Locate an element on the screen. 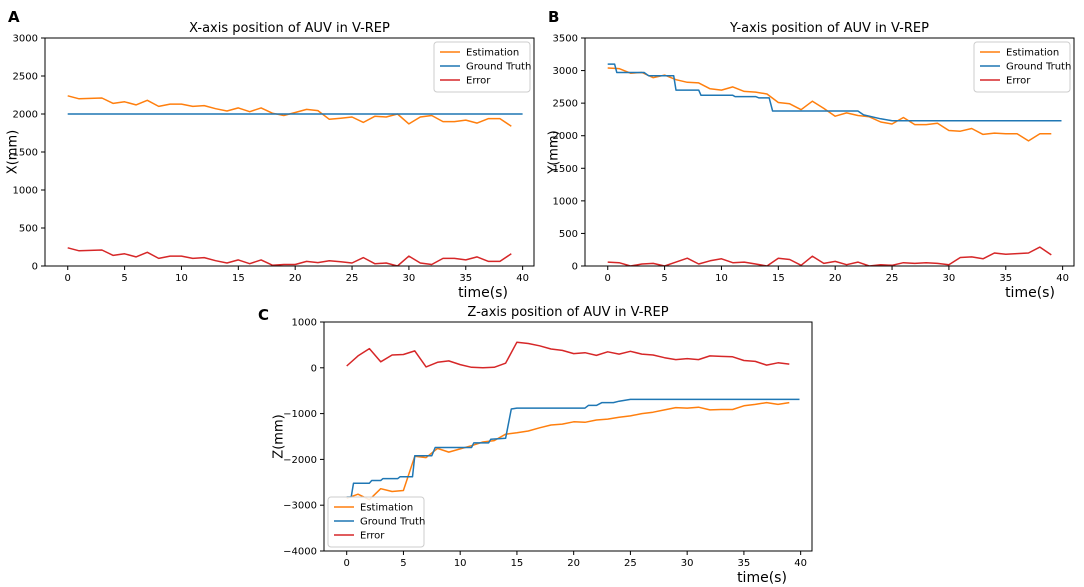 The image size is (1084, 587). chart-title: X-axis position of AUV in V-REP is located at coordinates (289, 28).